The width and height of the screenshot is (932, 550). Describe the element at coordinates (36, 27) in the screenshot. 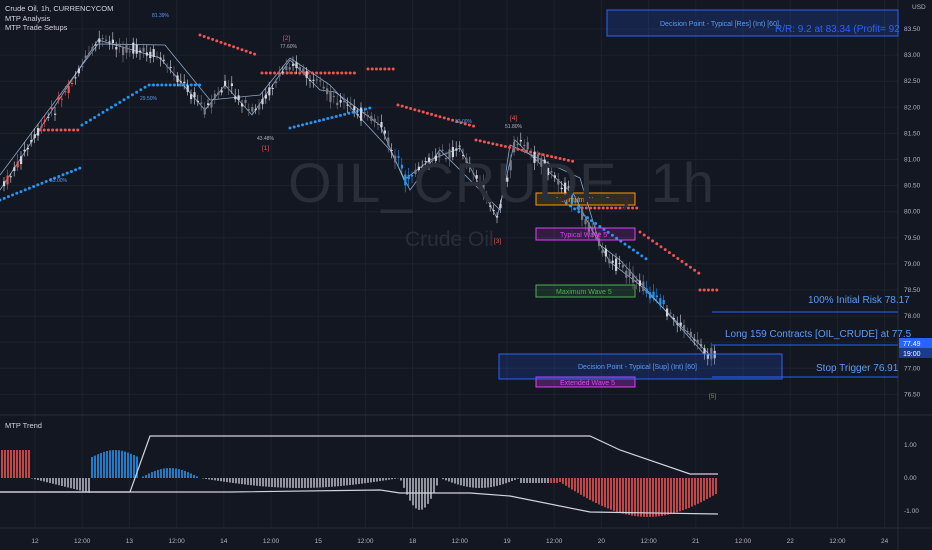

I see `indicator-mtp-setups: MTP Trade Setups` at that location.